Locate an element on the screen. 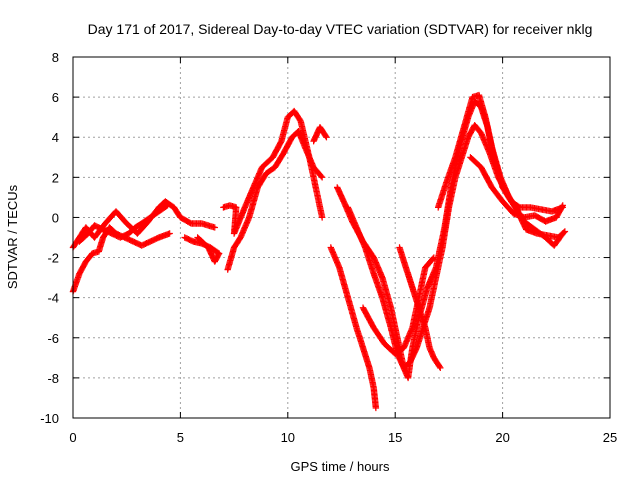 This screenshot has height=480, width=640. y-tick-label: 4 is located at coordinates (55, 137).